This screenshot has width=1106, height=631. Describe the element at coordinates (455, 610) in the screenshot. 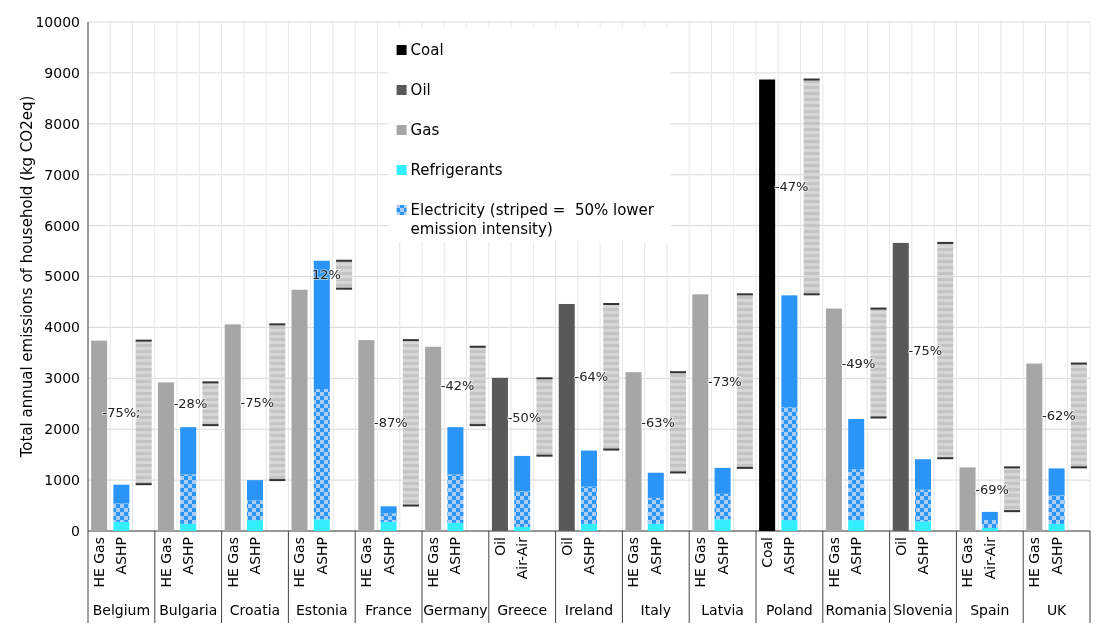

I see `text: Germany` at that location.